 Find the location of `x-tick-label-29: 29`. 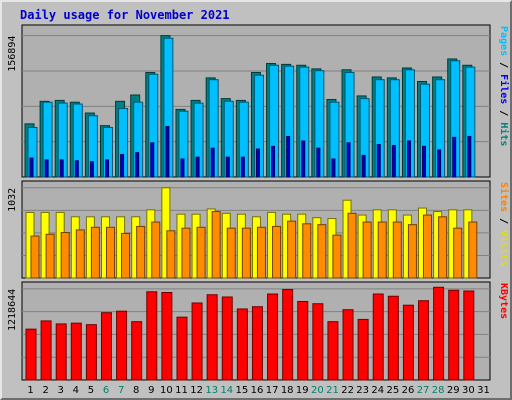

x-tick-label-29: 29 is located at coordinates (453, 390).